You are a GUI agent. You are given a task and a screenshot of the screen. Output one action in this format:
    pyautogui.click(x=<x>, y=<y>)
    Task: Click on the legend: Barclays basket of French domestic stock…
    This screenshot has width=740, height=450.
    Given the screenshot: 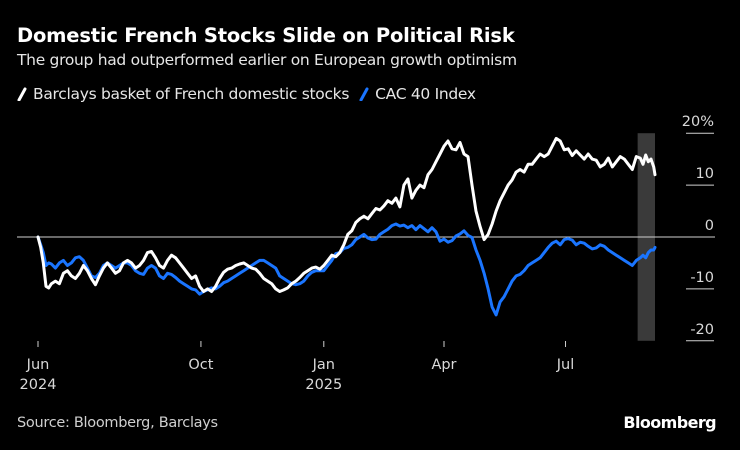 What is the action you would take?
    pyautogui.click(x=251, y=94)
    